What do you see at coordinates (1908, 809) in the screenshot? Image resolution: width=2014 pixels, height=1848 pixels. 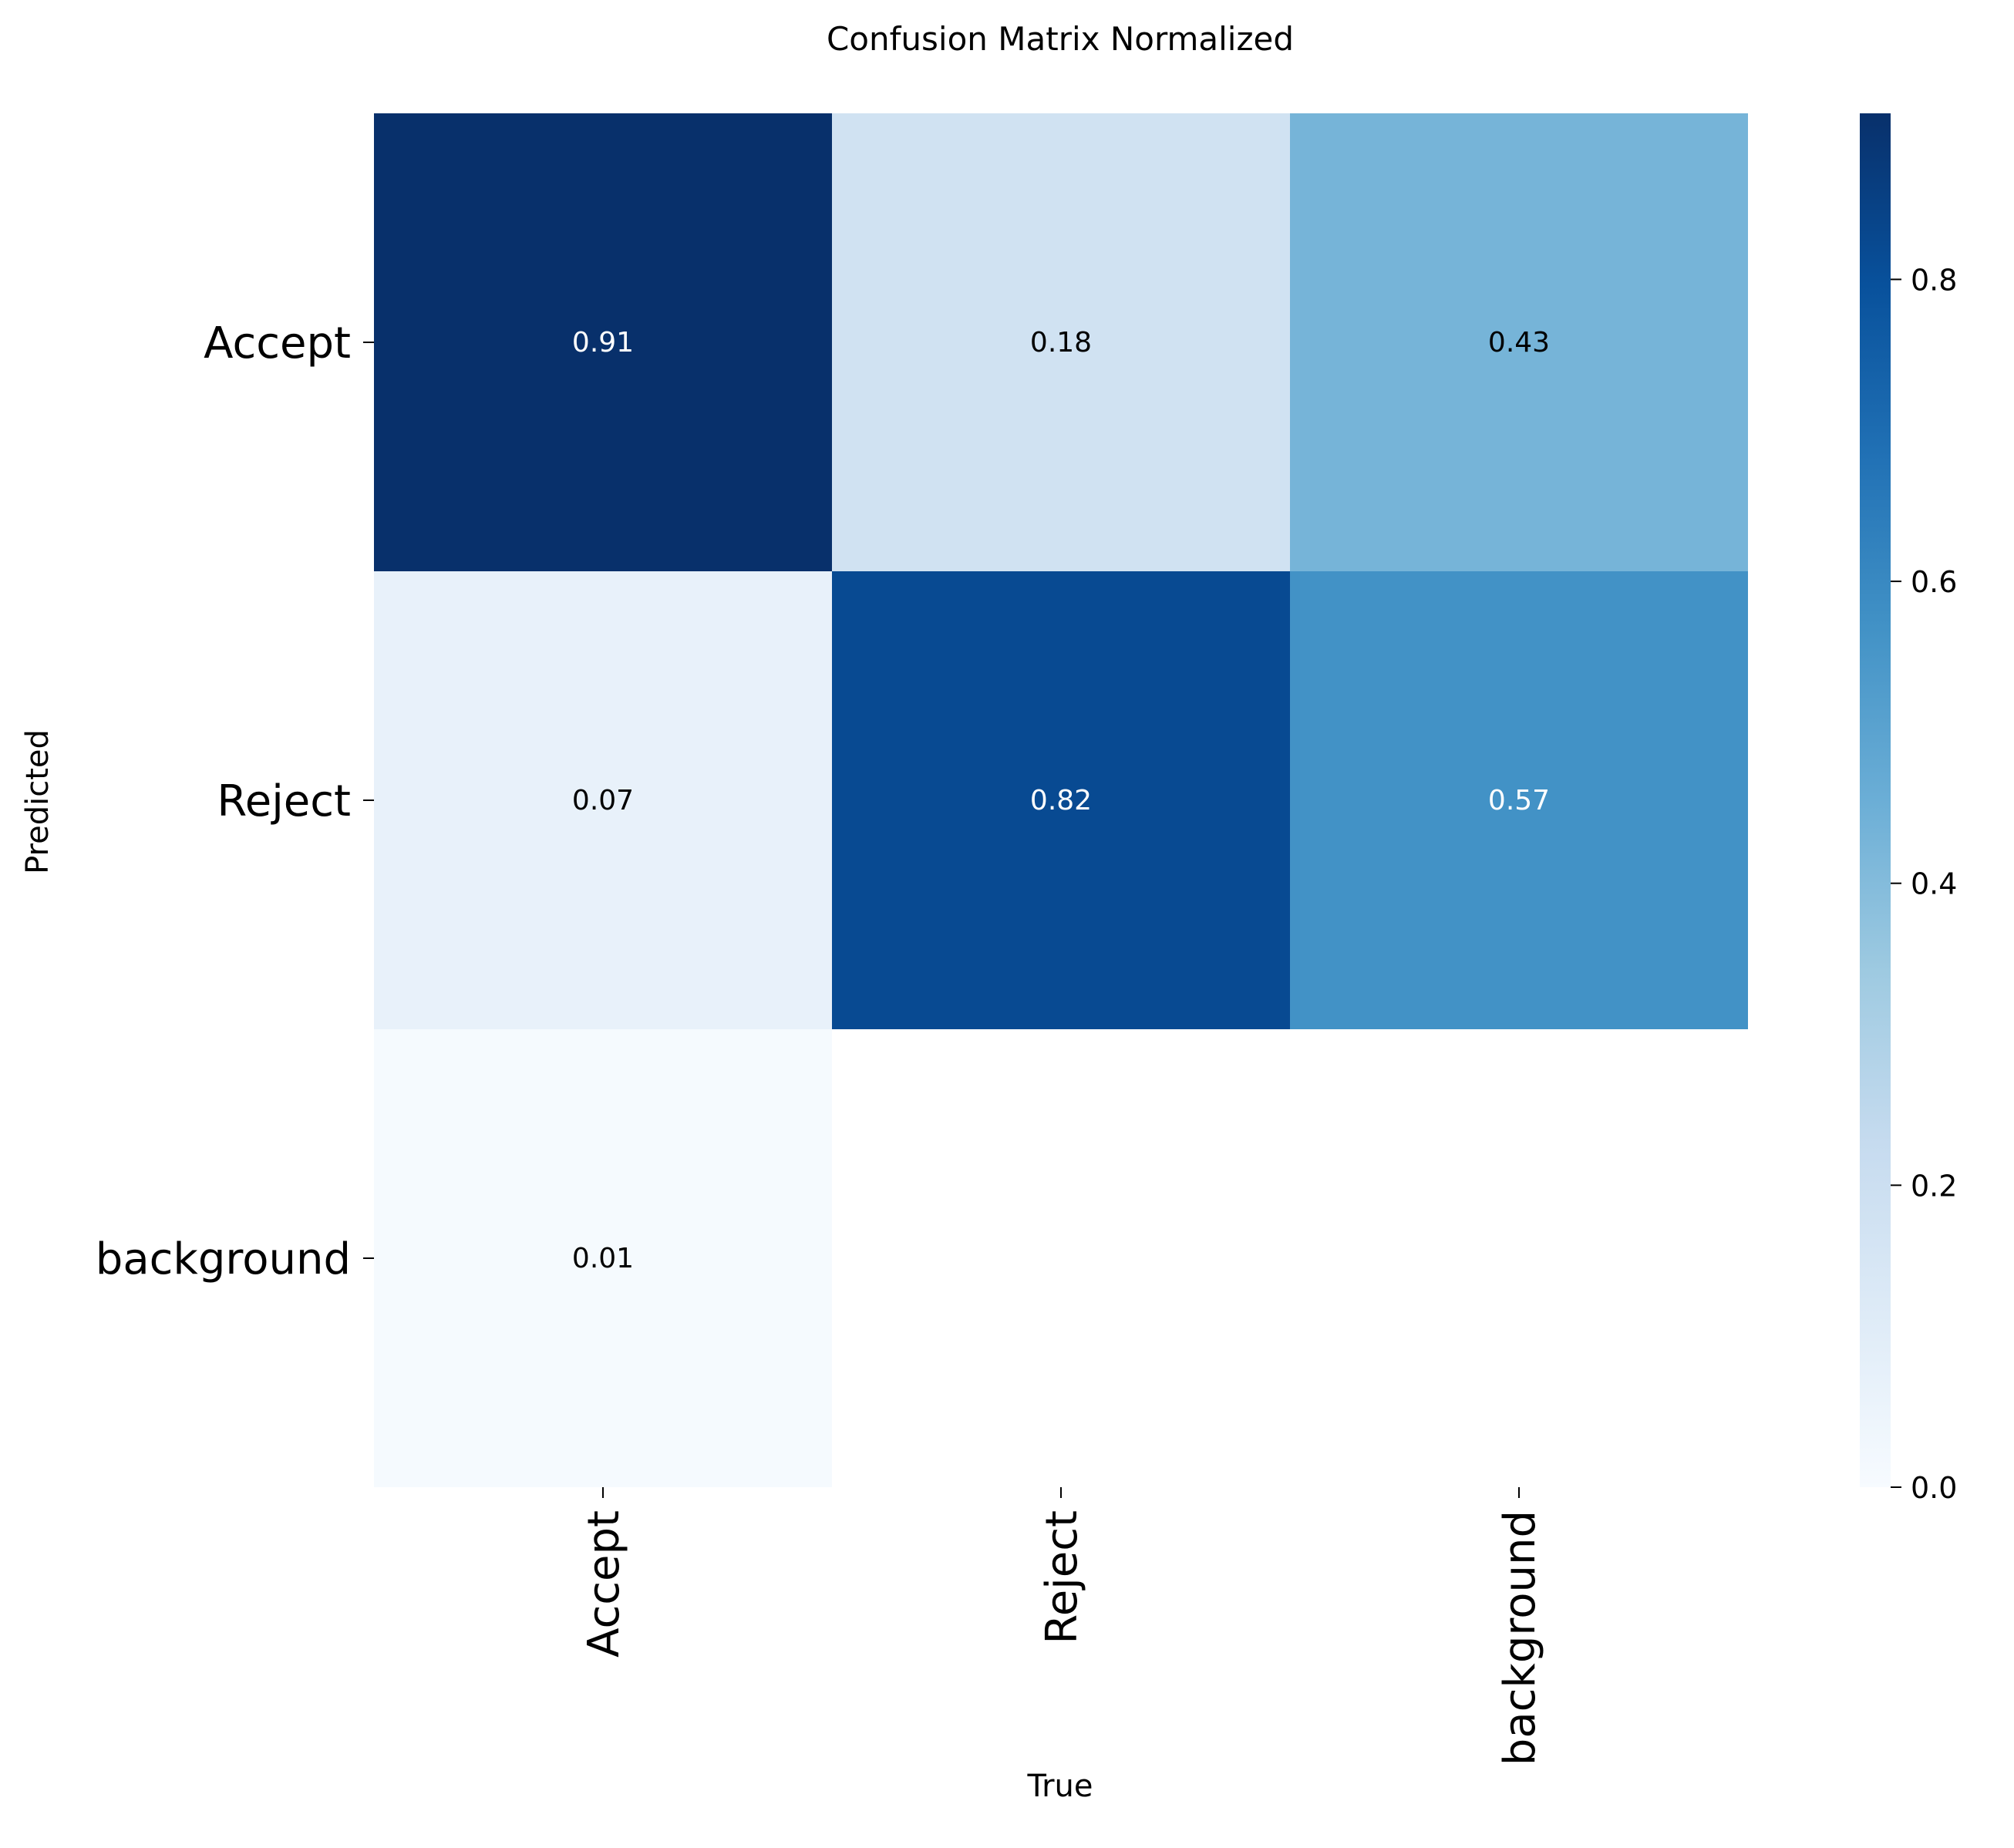 I see `colorbar: 0.0 0.2 0.4 0.6 0.8` at bounding box center [1908, 809].